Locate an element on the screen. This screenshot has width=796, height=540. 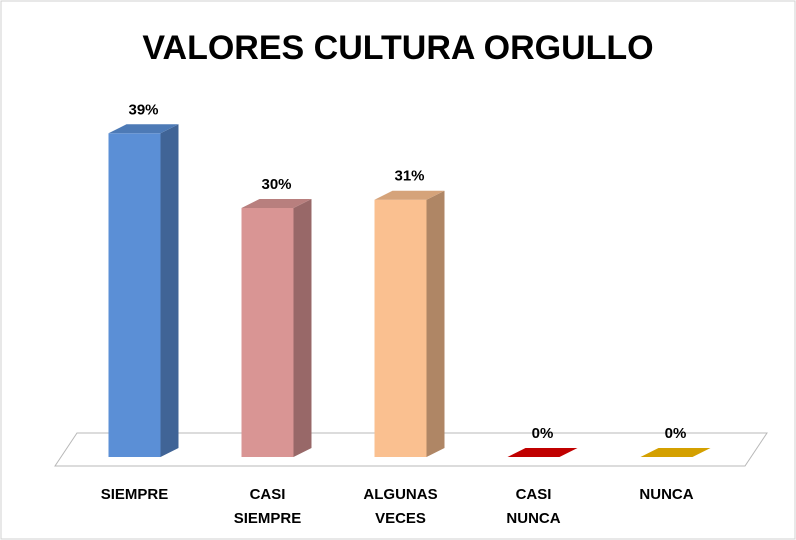
x-tick-label: NUNCA is located at coordinates (666, 494).